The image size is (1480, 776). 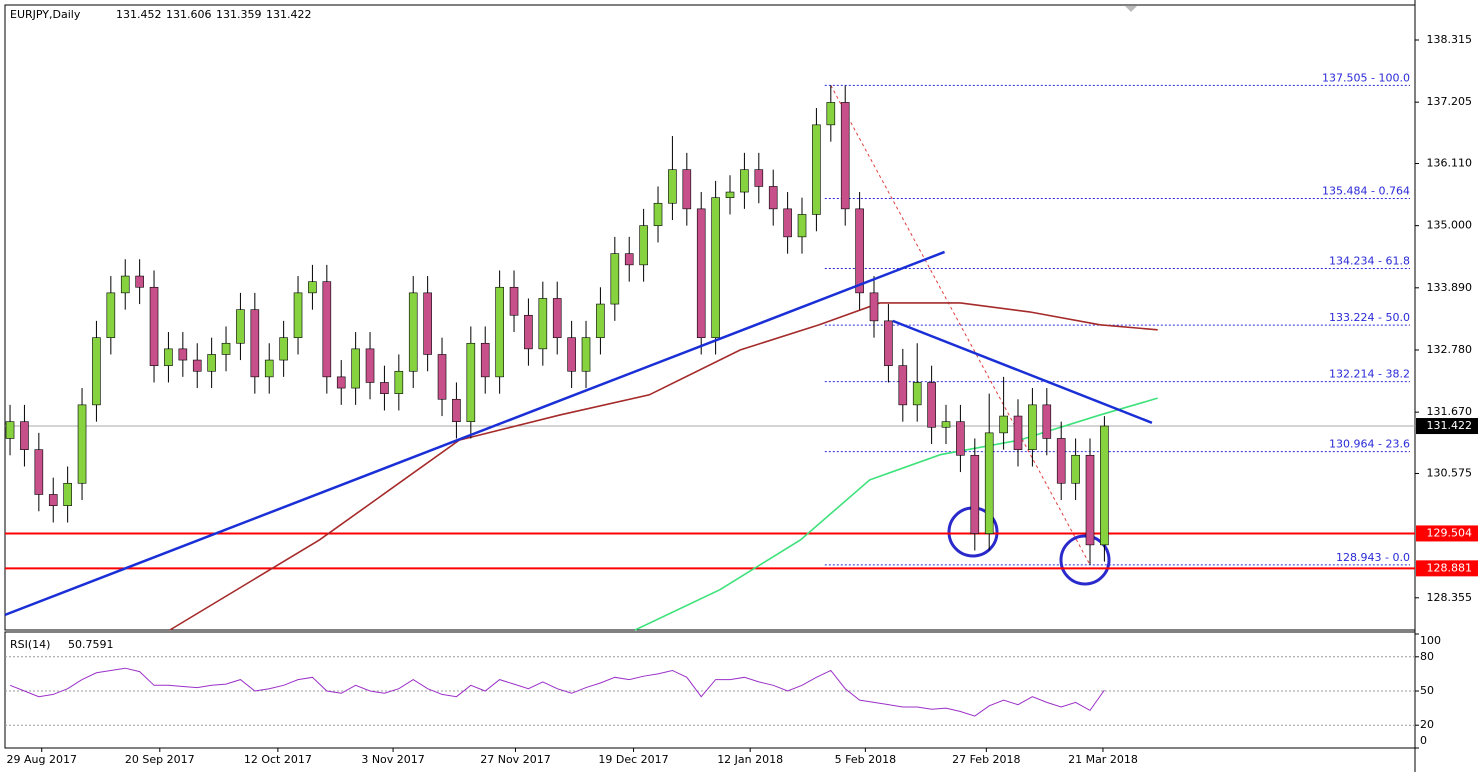 I want to click on shift-marker, so click(x=1131, y=9).